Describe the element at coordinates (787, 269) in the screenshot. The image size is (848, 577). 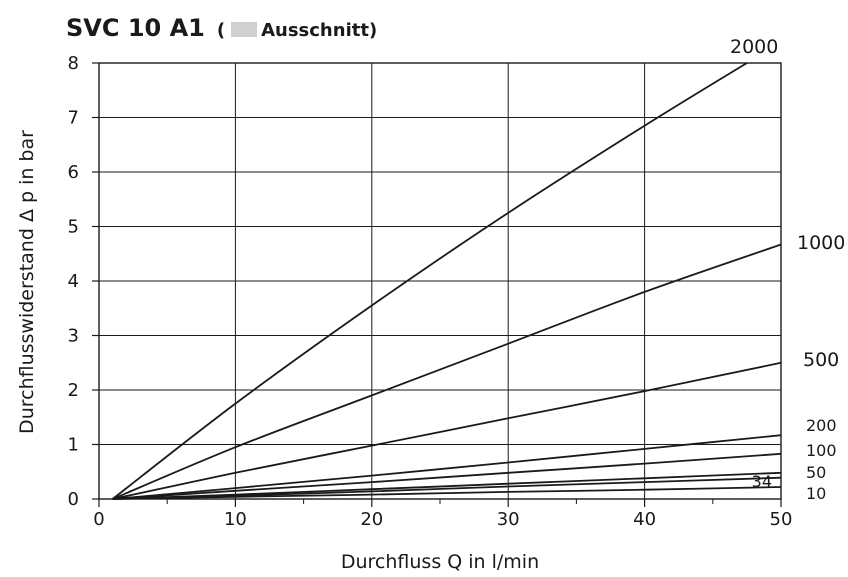
I see `series-labels: 2000 1000 500 200 100 50 34 10` at that location.